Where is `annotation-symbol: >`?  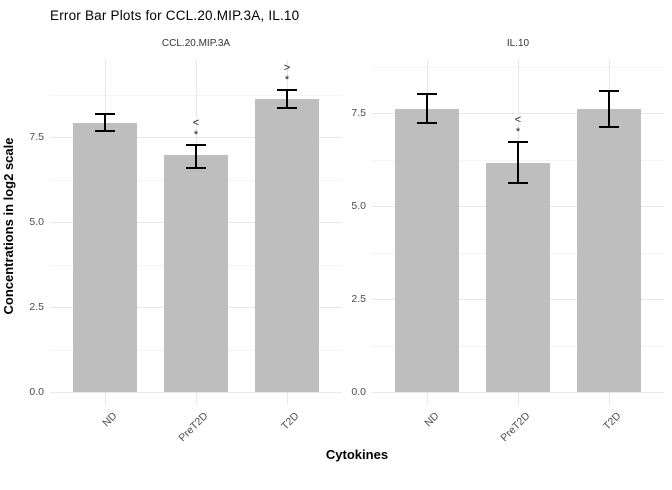
annotation-symbol: > is located at coordinates (287, 68).